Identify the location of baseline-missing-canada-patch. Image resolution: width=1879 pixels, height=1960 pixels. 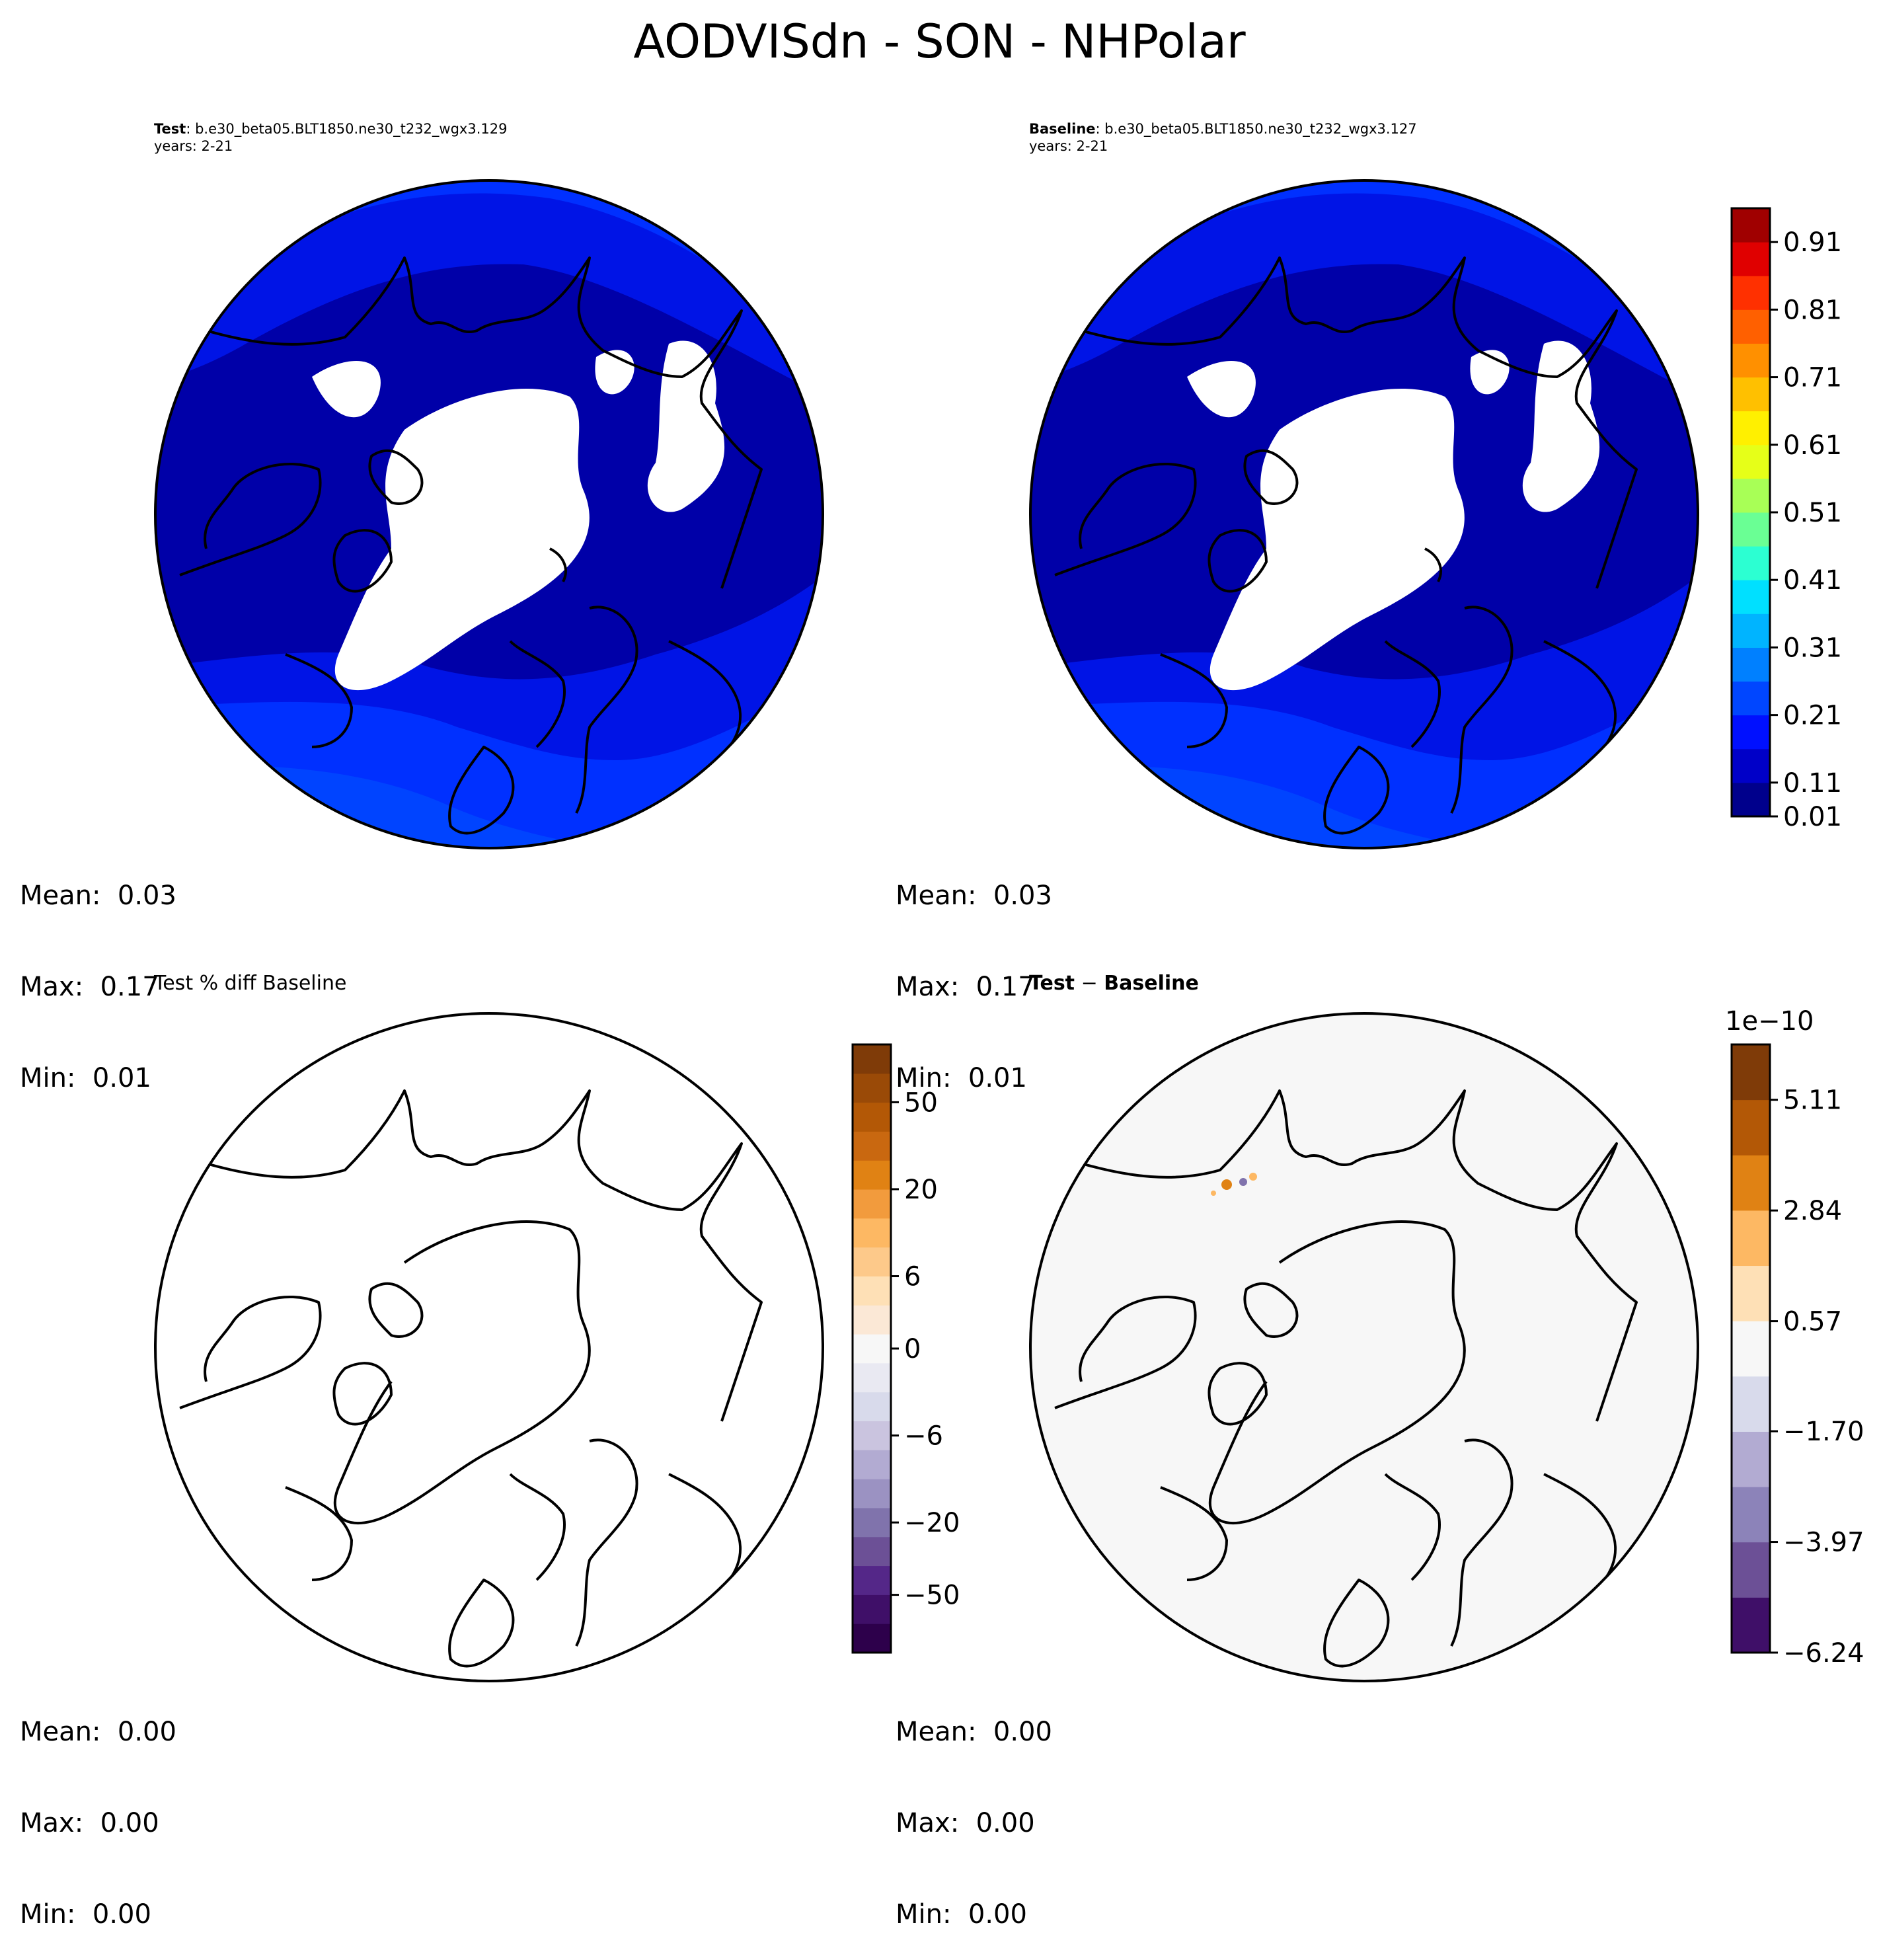
(1221, 389).